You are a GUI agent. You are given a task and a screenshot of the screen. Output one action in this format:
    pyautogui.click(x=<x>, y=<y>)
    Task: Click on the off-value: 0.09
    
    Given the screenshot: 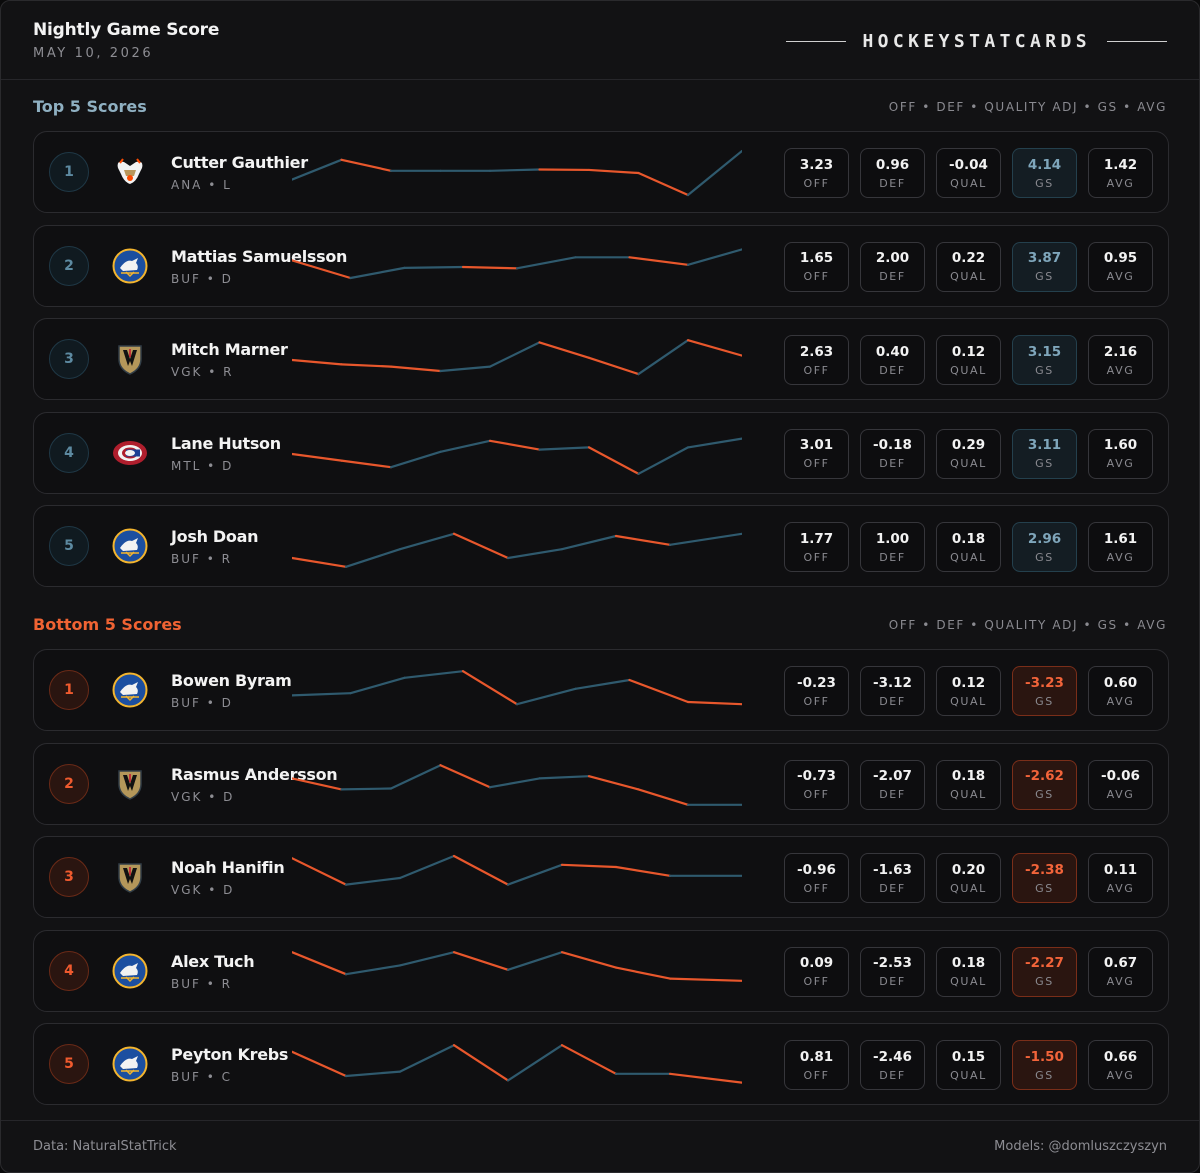 What is the action you would take?
    pyautogui.click(x=816, y=963)
    